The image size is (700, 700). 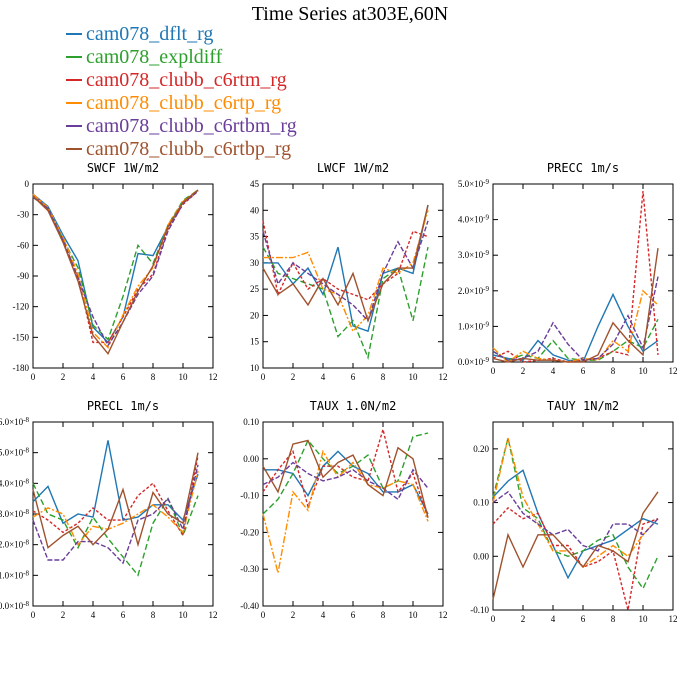 What do you see at coordinates (249, 569) in the screenshot?
I see `y-tick-label: -0.30` at bounding box center [249, 569].